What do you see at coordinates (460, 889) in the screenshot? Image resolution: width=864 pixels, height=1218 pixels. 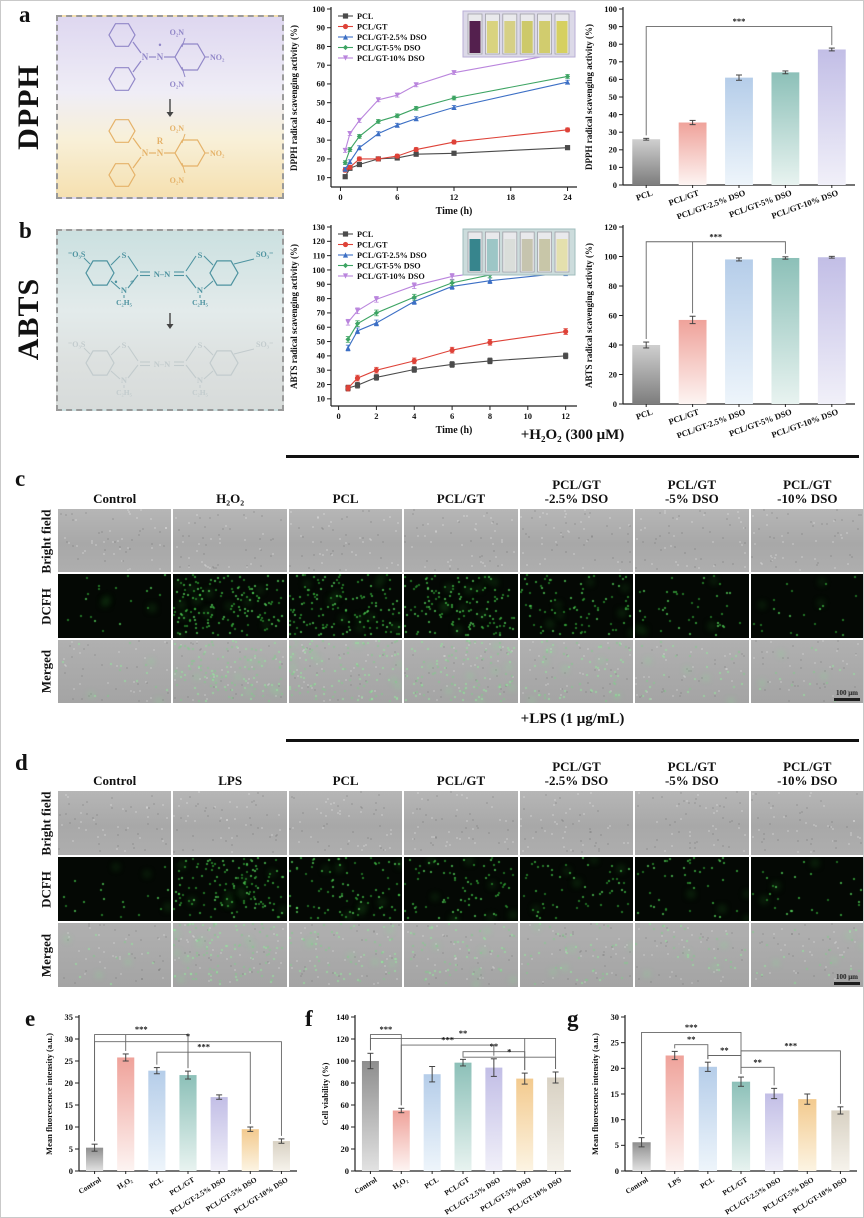 I see `panel-d-micrograph-grid: 100 μm` at bounding box center [460, 889].